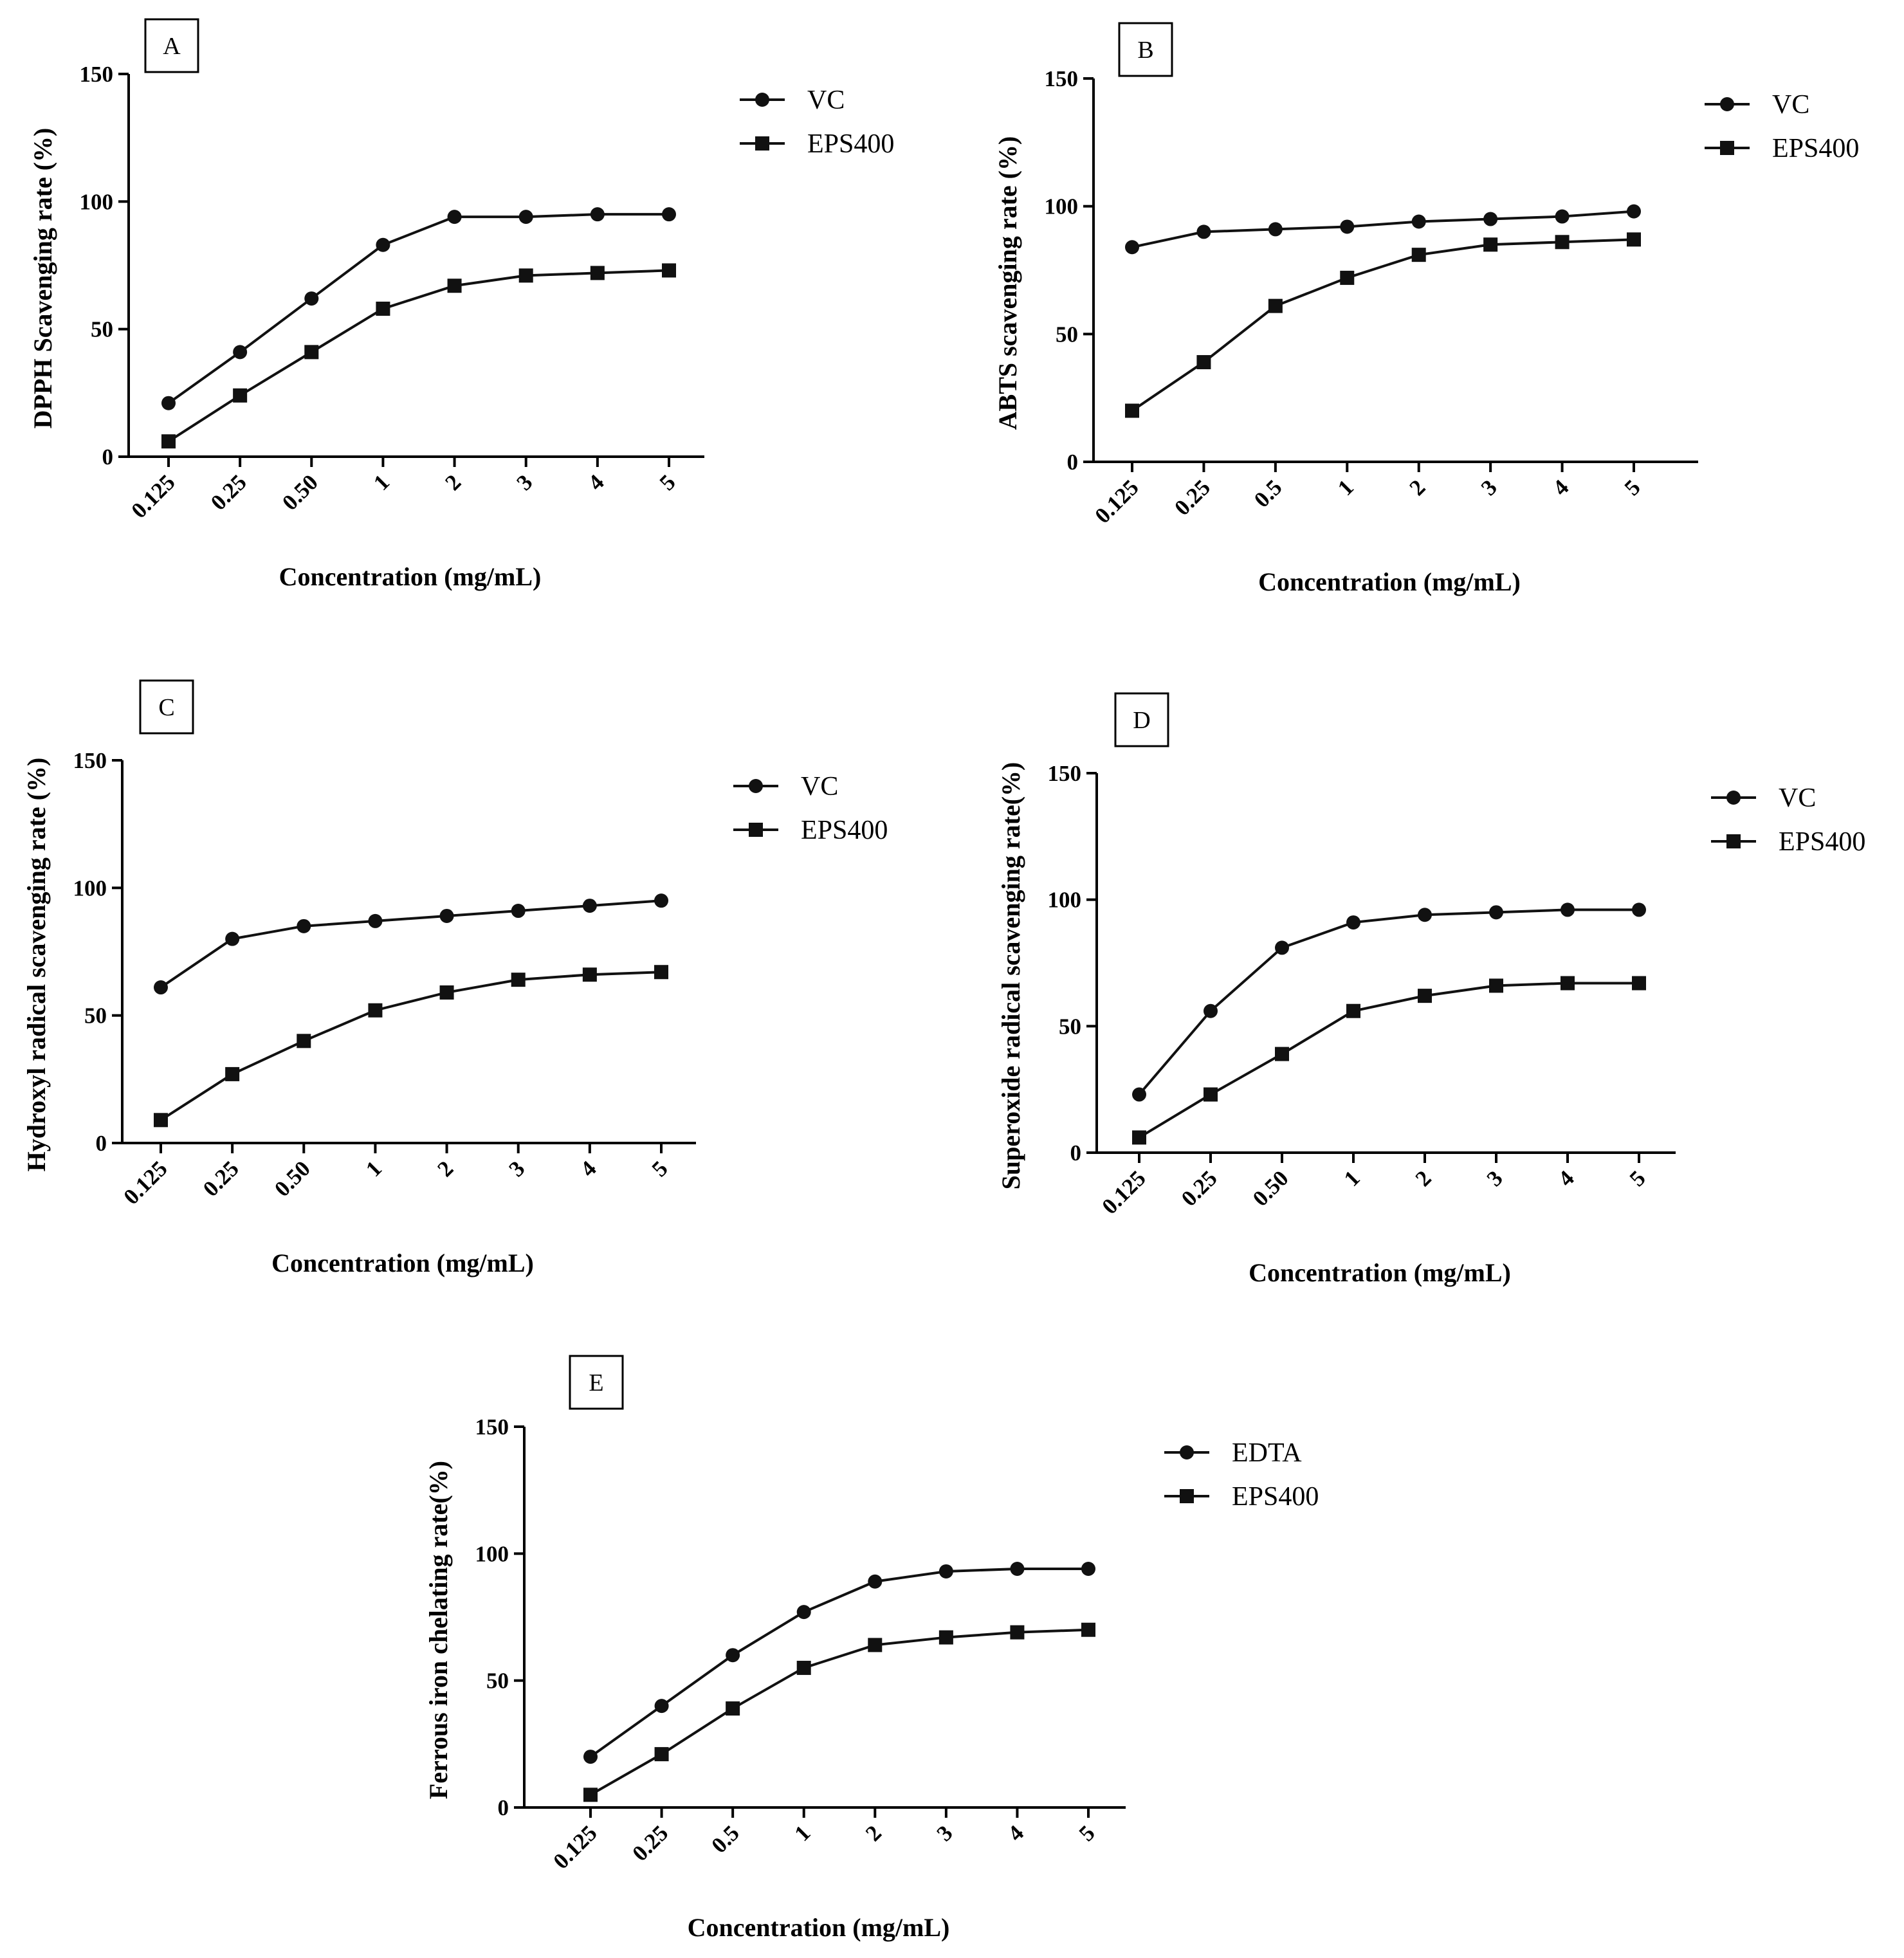 The height and width of the screenshot is (1958, 1904). Describe the element at coordinates (42, 278) in the screenshot. I see `y-axis-title: DPPH Scavenging rate (%)` at that location.